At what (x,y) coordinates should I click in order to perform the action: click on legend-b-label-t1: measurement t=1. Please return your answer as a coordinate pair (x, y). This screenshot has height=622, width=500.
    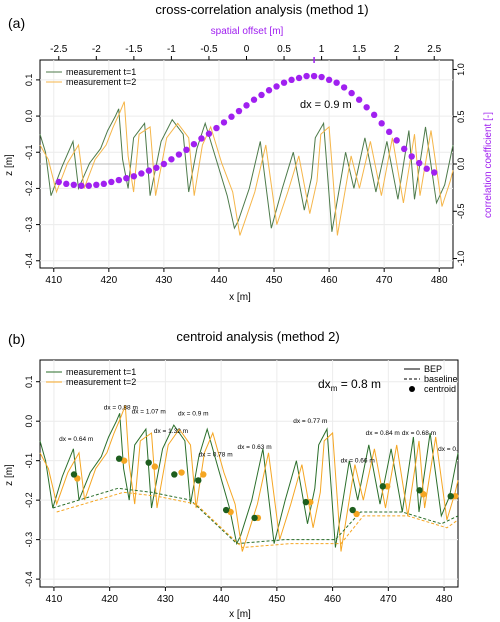
    Looking at the image, I should click on (101, 372).